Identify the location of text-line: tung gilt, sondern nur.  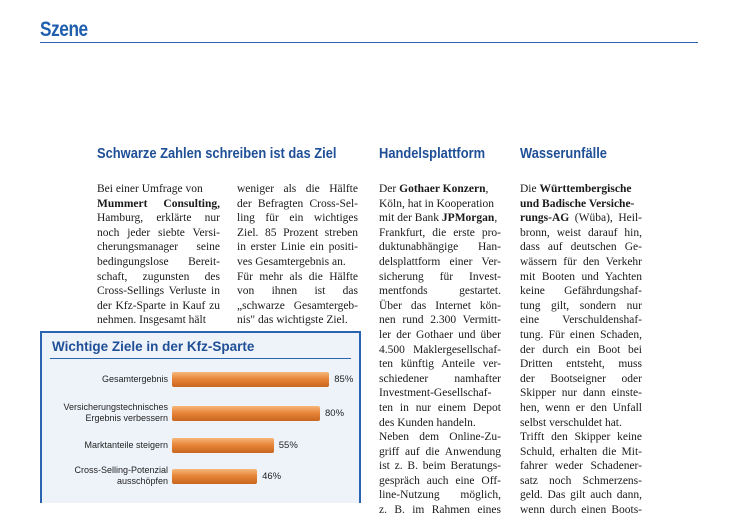
(581, 305).